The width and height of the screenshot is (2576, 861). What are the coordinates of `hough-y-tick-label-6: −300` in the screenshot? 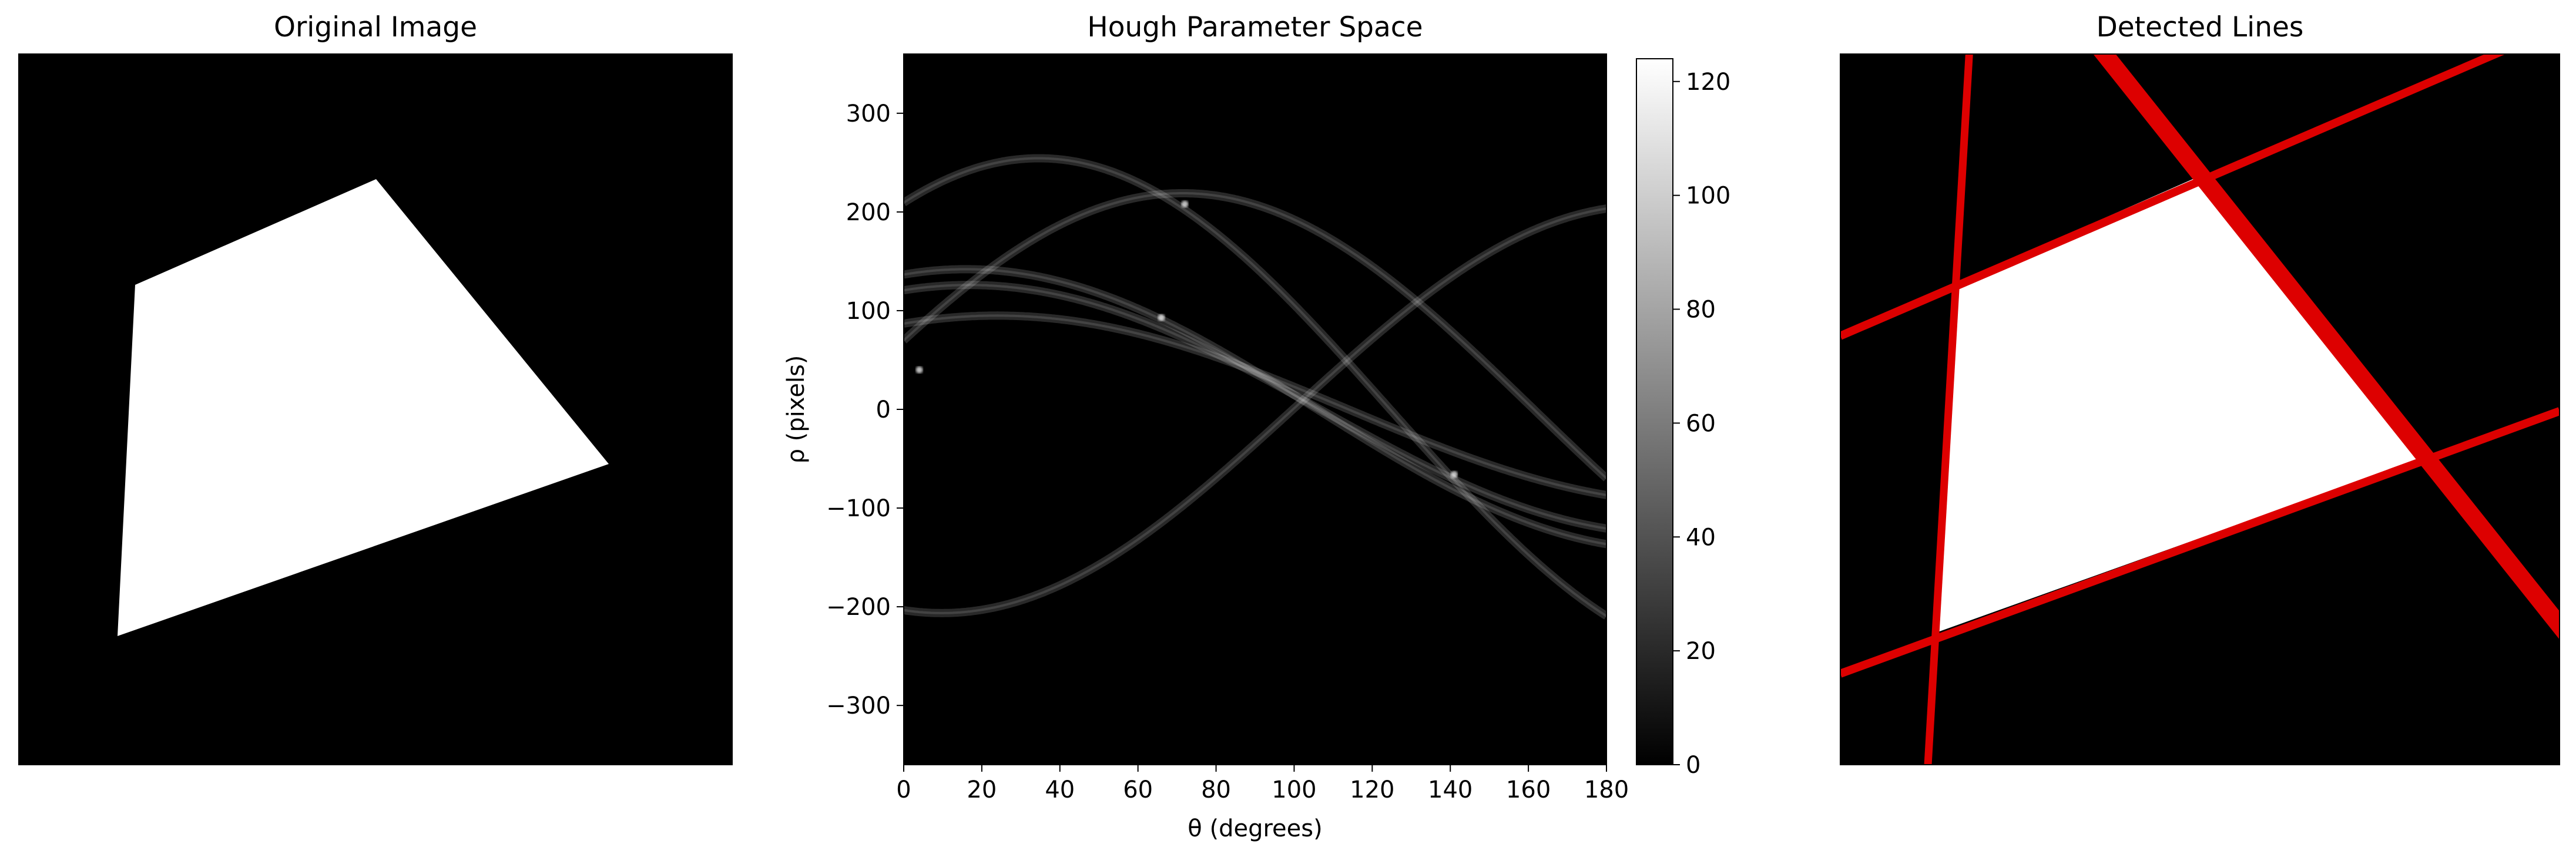 It's located at (859, 705).